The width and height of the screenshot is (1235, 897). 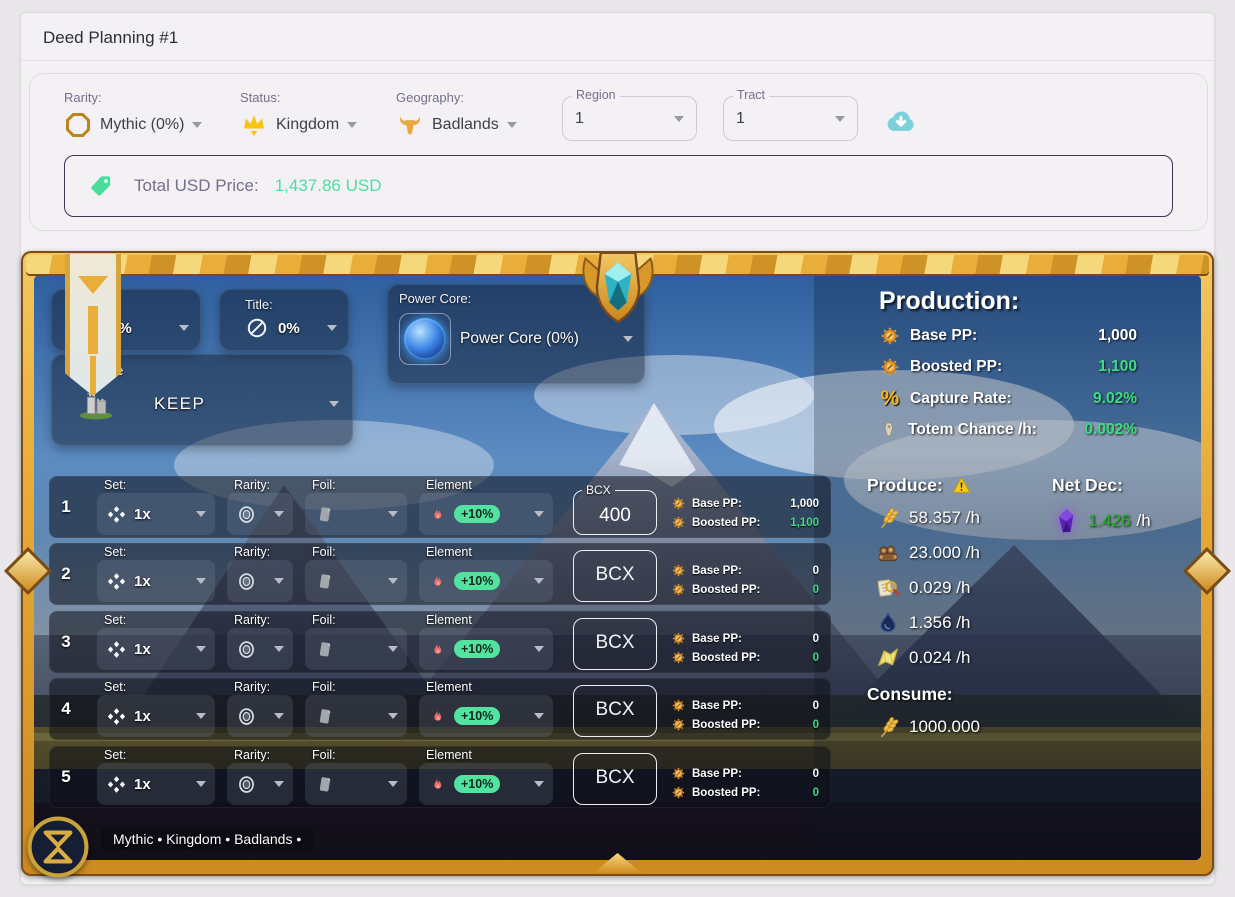 I want to click on base-pp-value: 1,000, so click(x=804, y=503).